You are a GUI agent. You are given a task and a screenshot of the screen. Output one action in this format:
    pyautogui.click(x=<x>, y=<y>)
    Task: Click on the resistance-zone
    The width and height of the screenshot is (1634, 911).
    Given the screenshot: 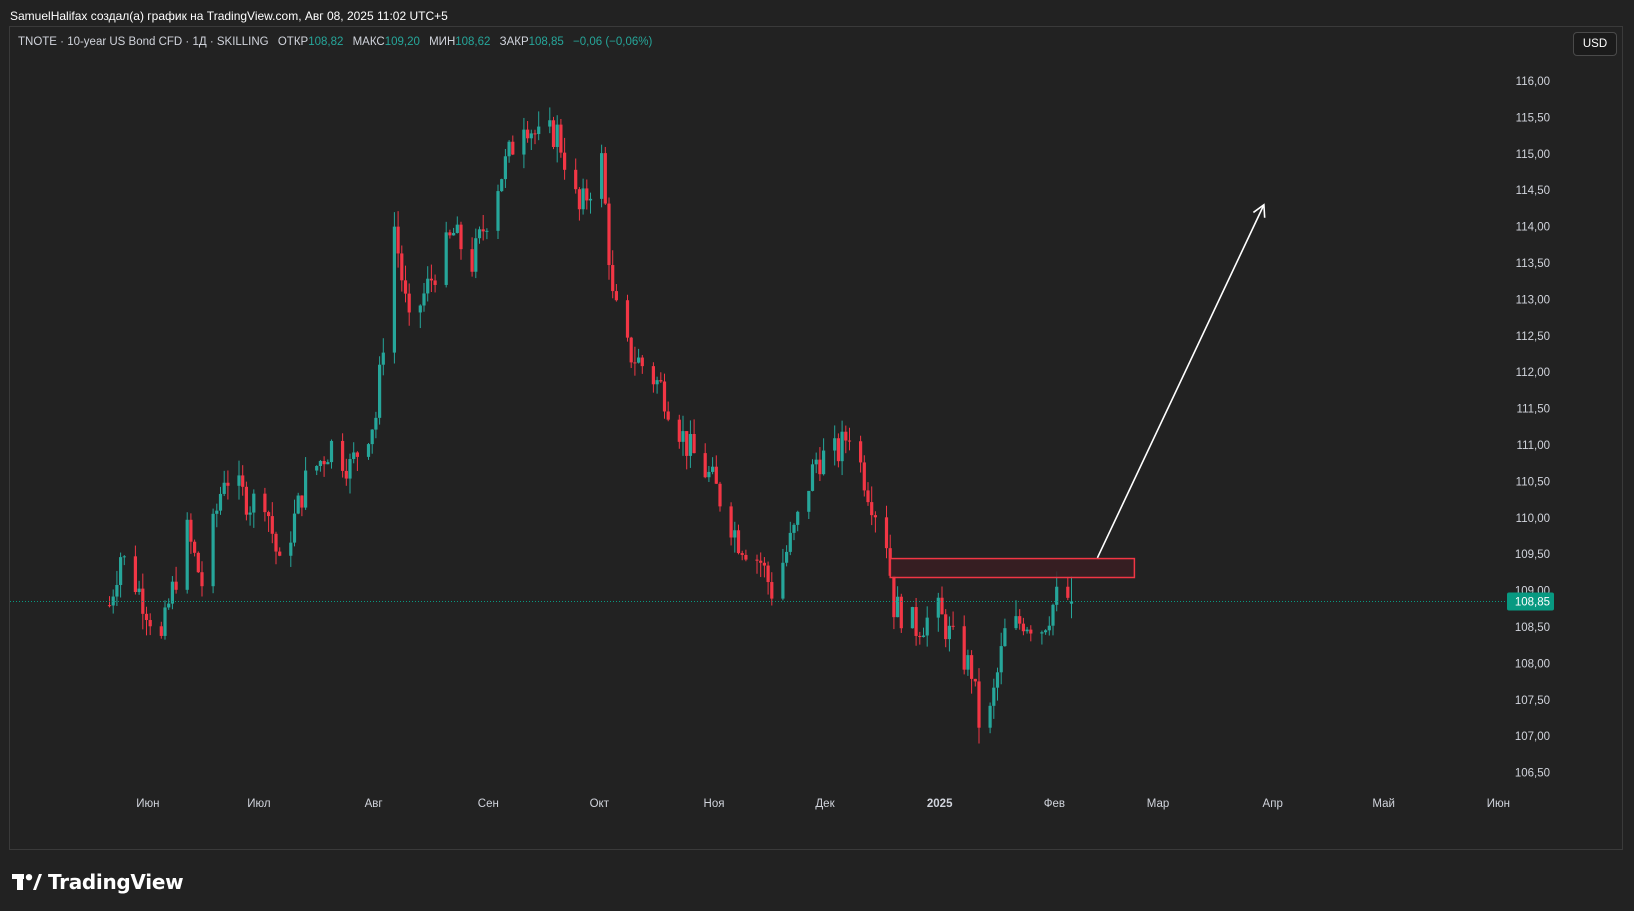 What is the action you would take?
    pyautogui.click(x=1012, y=568)
    